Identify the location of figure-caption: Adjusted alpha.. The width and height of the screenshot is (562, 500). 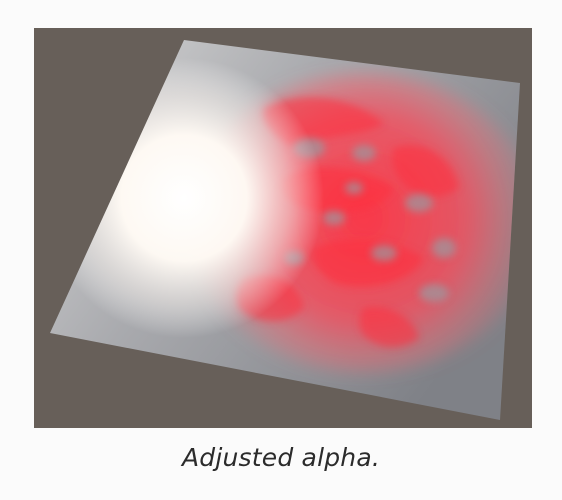
(281, 457).